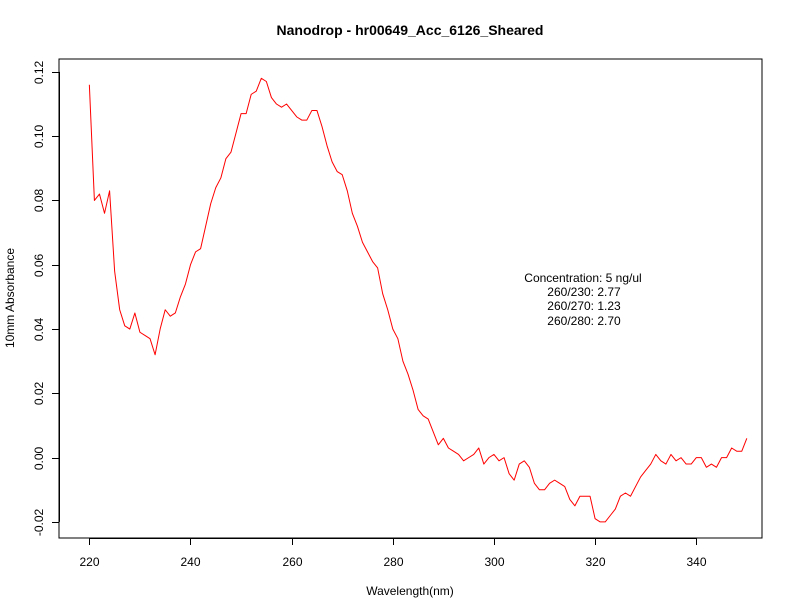 The image size is (792, 612). What do you see at coordinates (46, 298) in the screenshot?
I see `y-axis: -0.02 0.00 0.02 0.04 0.06 0.08 0.10 0.12` at bounding box center [46, 298].